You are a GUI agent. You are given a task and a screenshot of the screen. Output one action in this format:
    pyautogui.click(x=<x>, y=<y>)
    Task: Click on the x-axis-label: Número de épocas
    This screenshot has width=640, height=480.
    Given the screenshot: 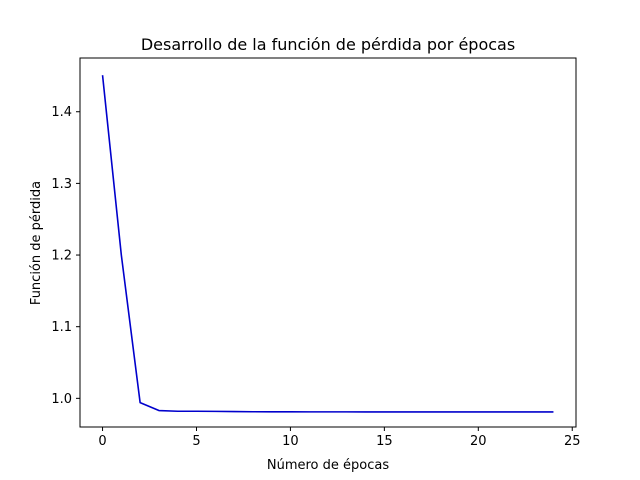 What is the action you would take?
    pyautogui.click(x=328, y=465)
    